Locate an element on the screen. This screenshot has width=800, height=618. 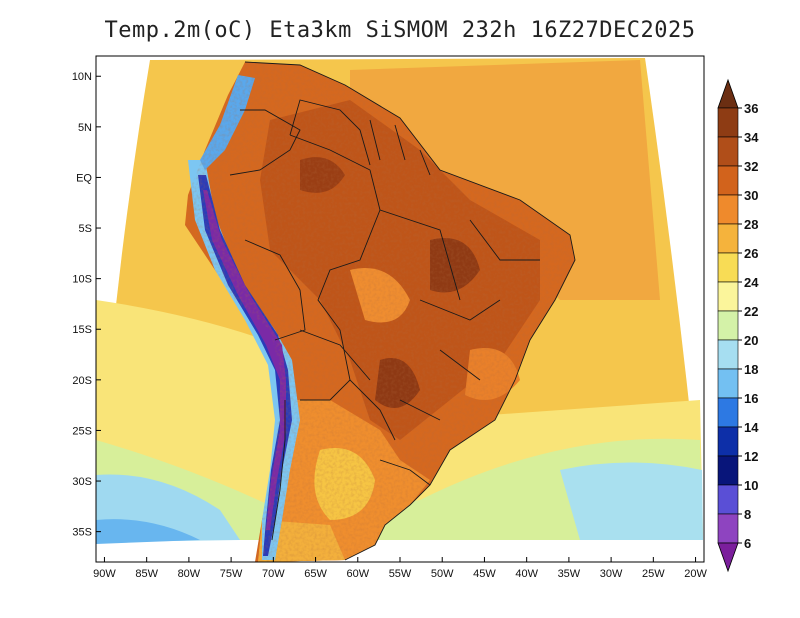
lat-tick-label: 20S is located at coordinates (82, 381).